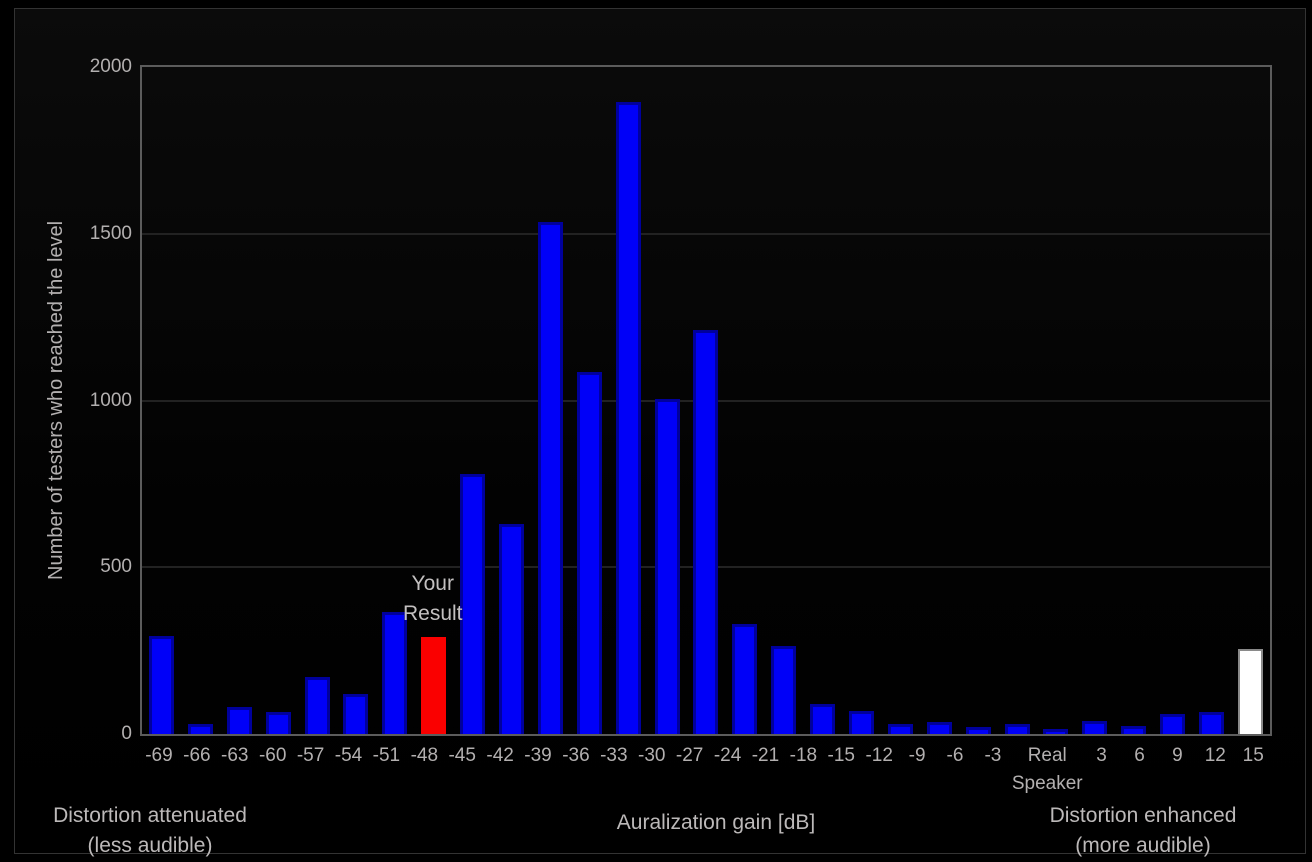  I want to click on caption-right-line1: Distortion enhanced, so click(1143, 815).